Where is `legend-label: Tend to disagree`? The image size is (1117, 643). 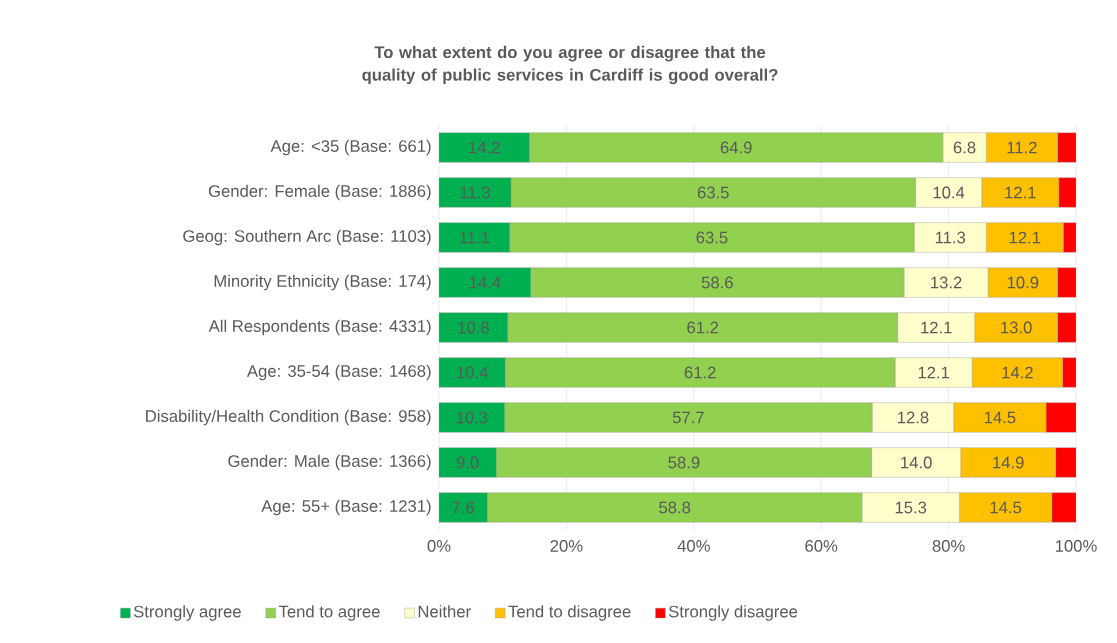
legend-label: Tend to disagree is located at coordinates (569, 613).